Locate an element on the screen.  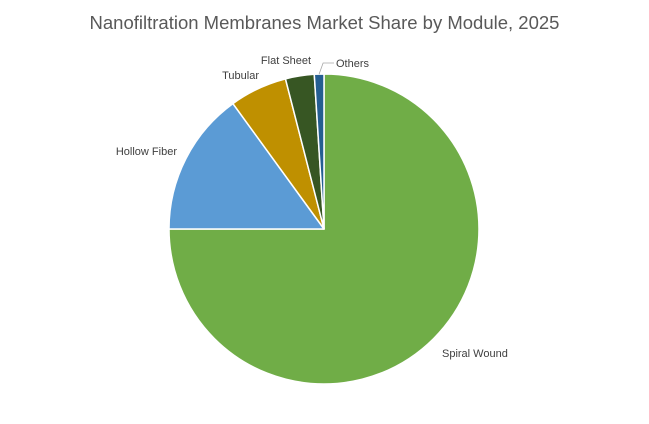
pie-slice-hollow-fiber is located at coordinates (246, 166).